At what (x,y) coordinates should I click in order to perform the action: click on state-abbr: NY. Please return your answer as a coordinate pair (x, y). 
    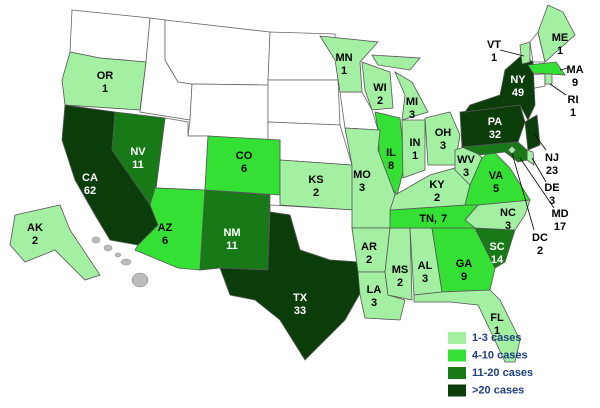
    Looking at the image, I should click on (518, 80).